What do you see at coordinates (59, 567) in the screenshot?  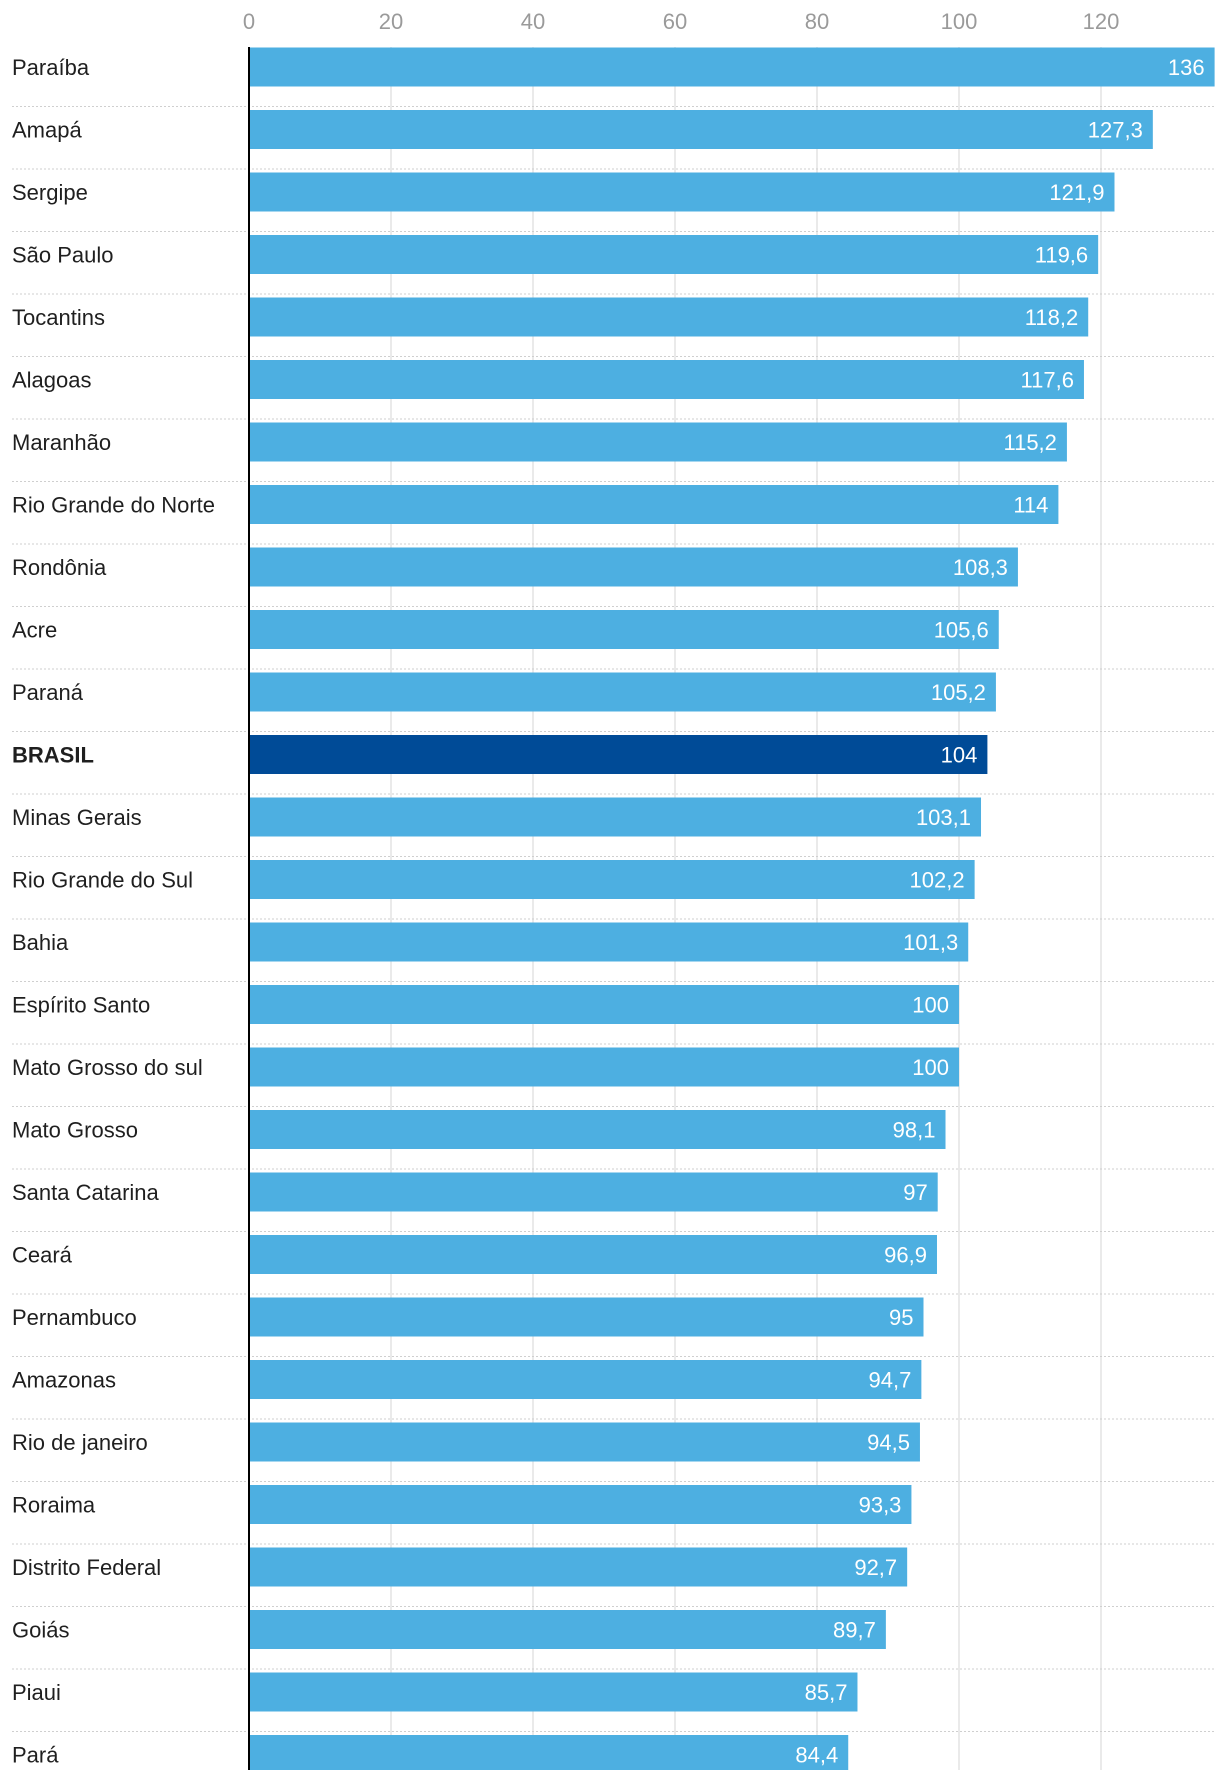 I see `category-label: Rondônia` at bounding box center [59, 567].